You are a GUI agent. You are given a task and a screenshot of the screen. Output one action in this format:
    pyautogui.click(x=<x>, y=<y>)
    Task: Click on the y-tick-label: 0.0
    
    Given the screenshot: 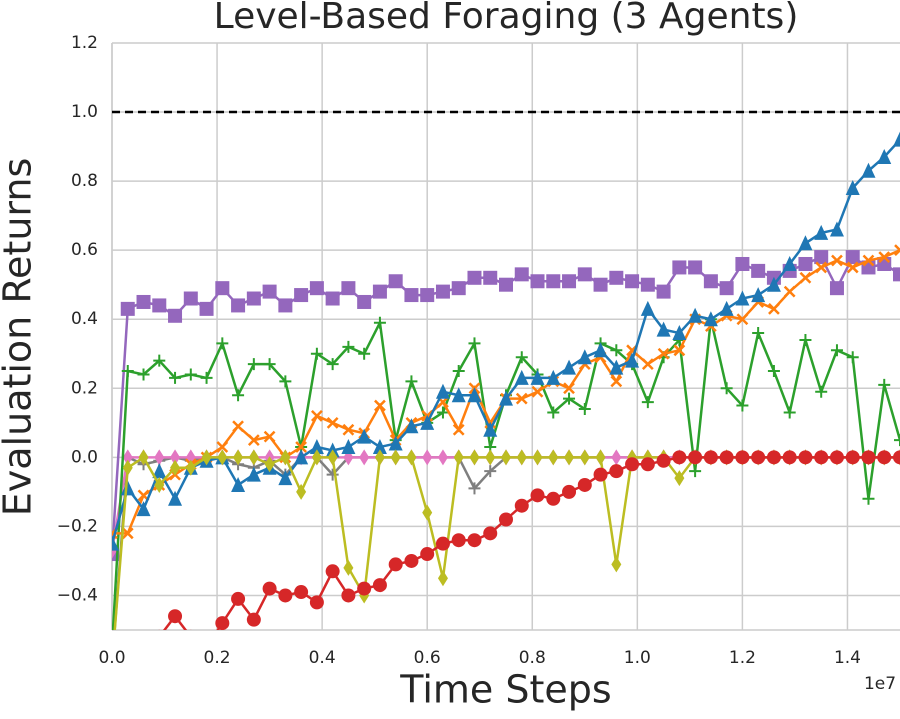 What is the action you would take?
    pyautogui.click(x=84, y=457)
    